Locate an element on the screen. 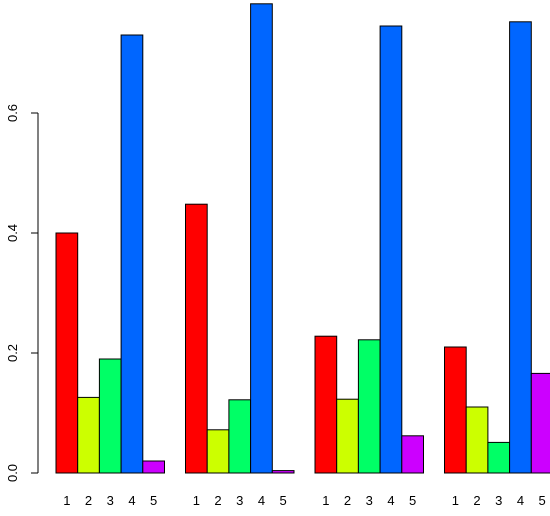 This screenshot has height=516, width=550. y-tick-label: 0.4 is located at coordinates (12, 233).